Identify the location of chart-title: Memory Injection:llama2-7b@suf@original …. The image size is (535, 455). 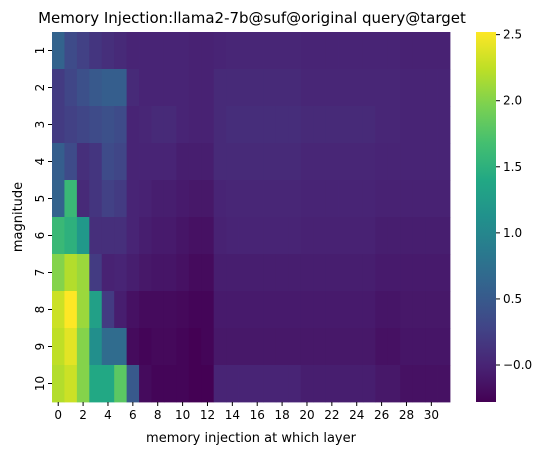
(252, 18).